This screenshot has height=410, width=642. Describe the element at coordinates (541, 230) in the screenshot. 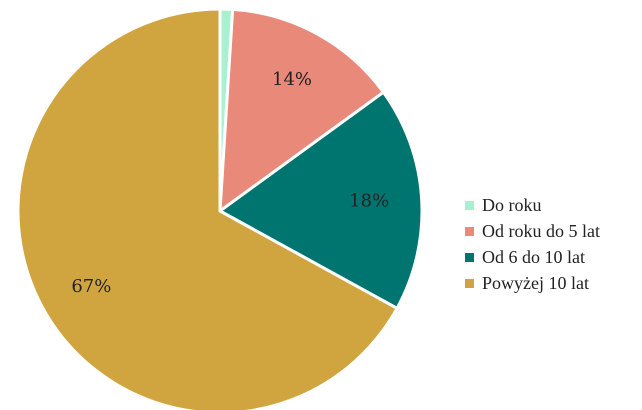

I see `legend-label-od-roku-do-5-lat: Od roku do 5 lat` at that location.